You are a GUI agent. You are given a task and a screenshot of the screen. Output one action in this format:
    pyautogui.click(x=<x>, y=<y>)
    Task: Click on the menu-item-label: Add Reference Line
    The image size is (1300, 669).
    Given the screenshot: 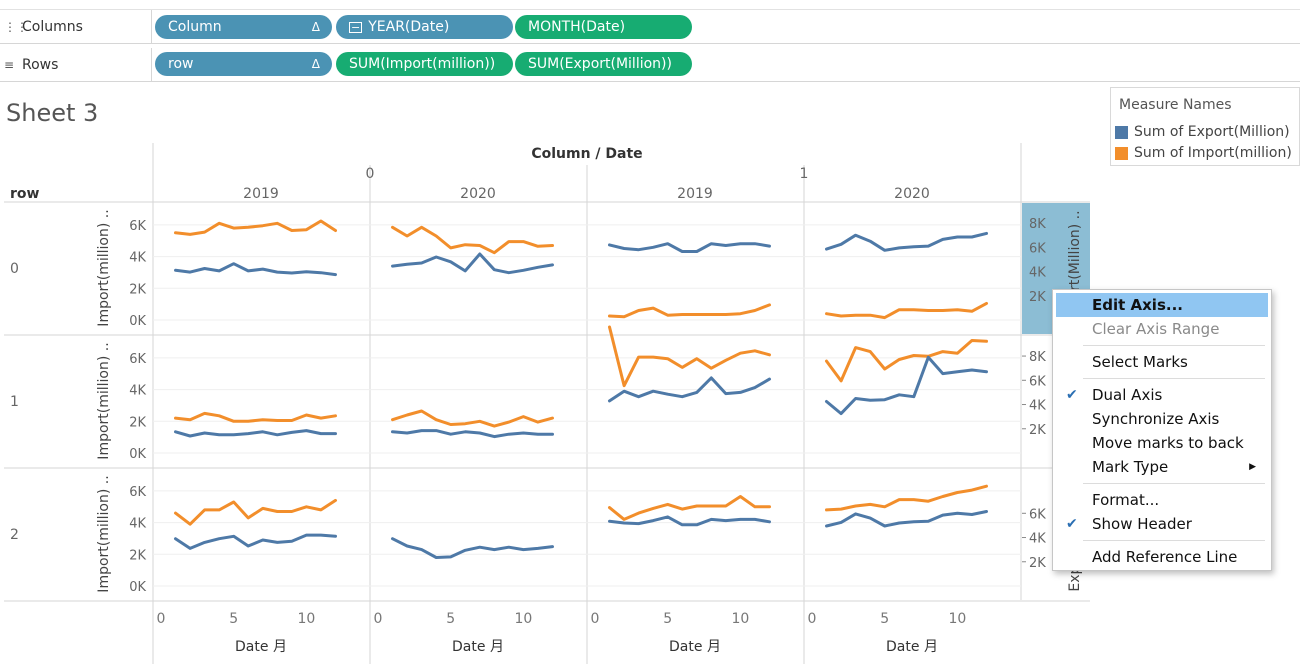 What is the action you would take?
    pyautogui.click(x=1165, y=557)
    